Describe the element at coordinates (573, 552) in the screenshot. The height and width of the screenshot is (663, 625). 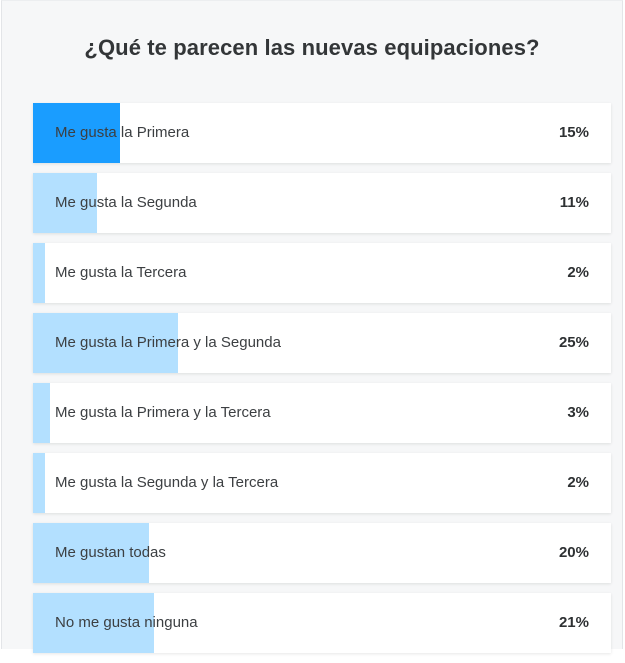
I see `option-percent: 20%` at that location.